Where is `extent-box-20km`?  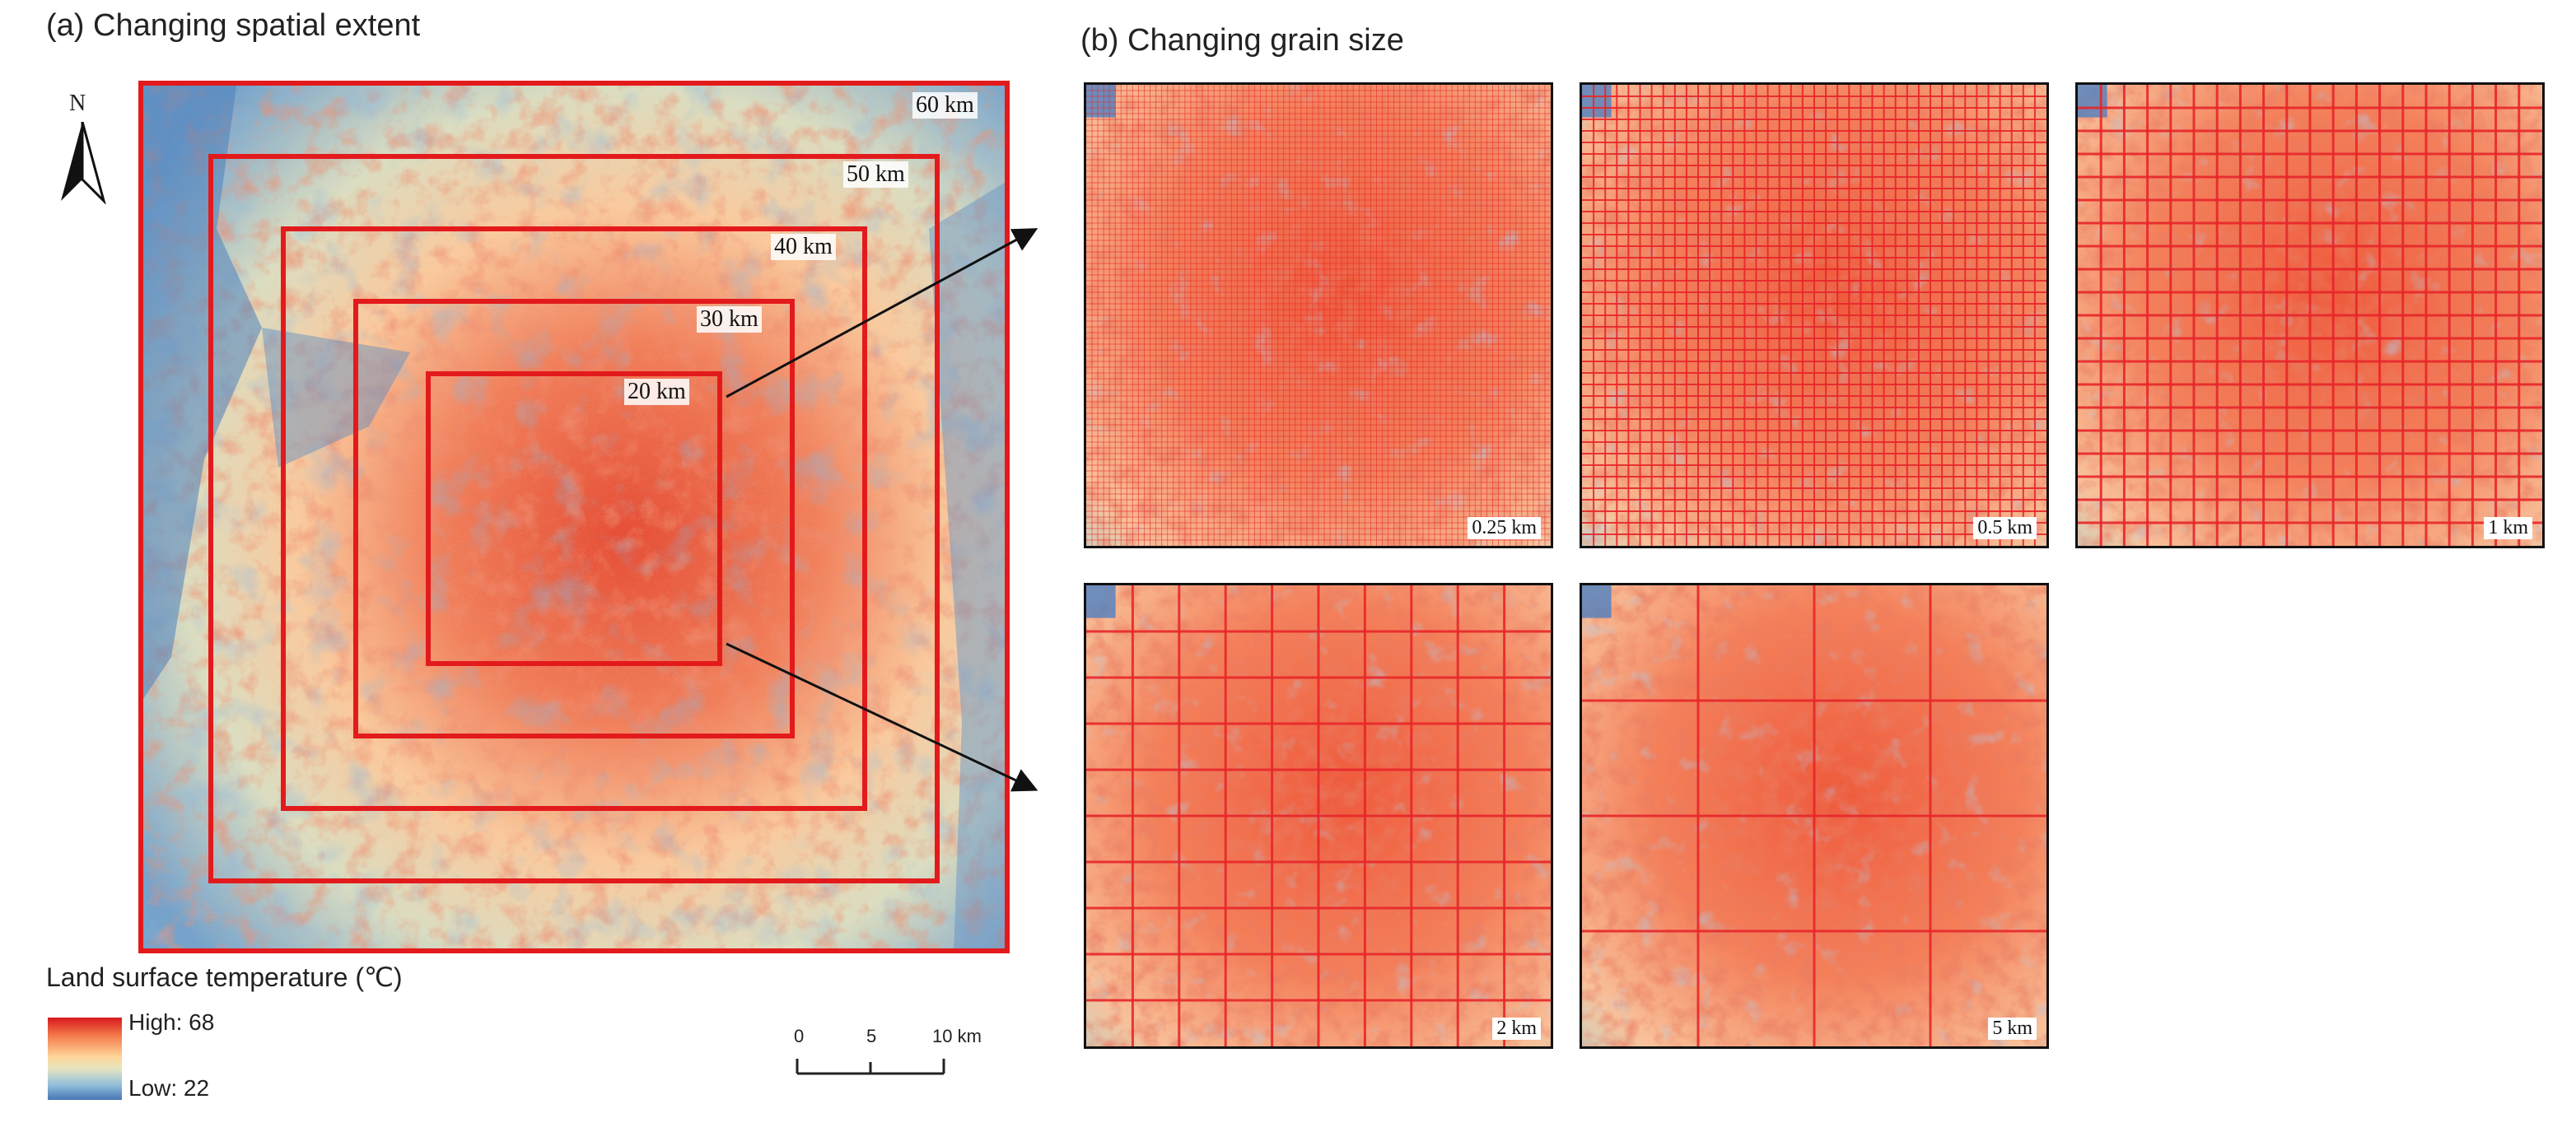 extent-box-20km is located at coordinates (574, 518).